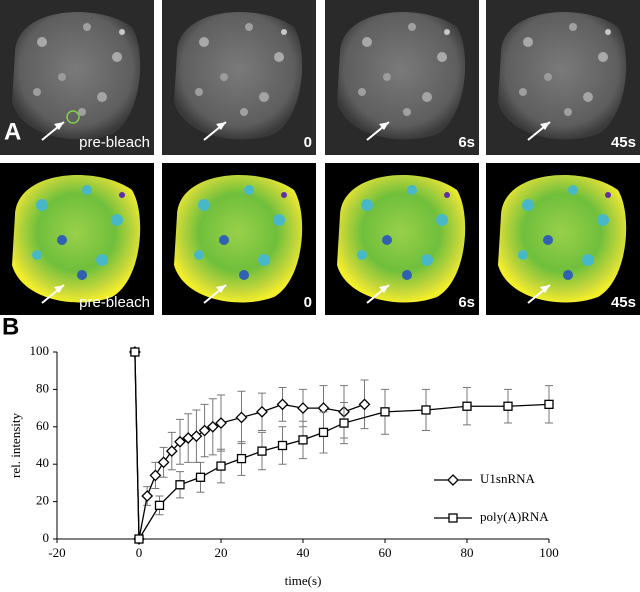  What do you see at coordinates (508, 478) in the screenshot?
I see `legend-label: U1snRNA` at bounding box center [508, 478].